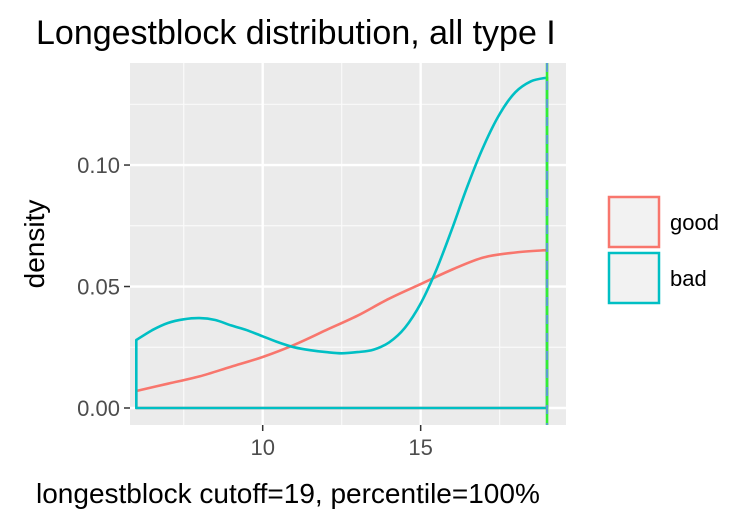  Describe the element at coordinates (98, 408) in the screenshot. I see `y-tick-label: 0.00` at that location.